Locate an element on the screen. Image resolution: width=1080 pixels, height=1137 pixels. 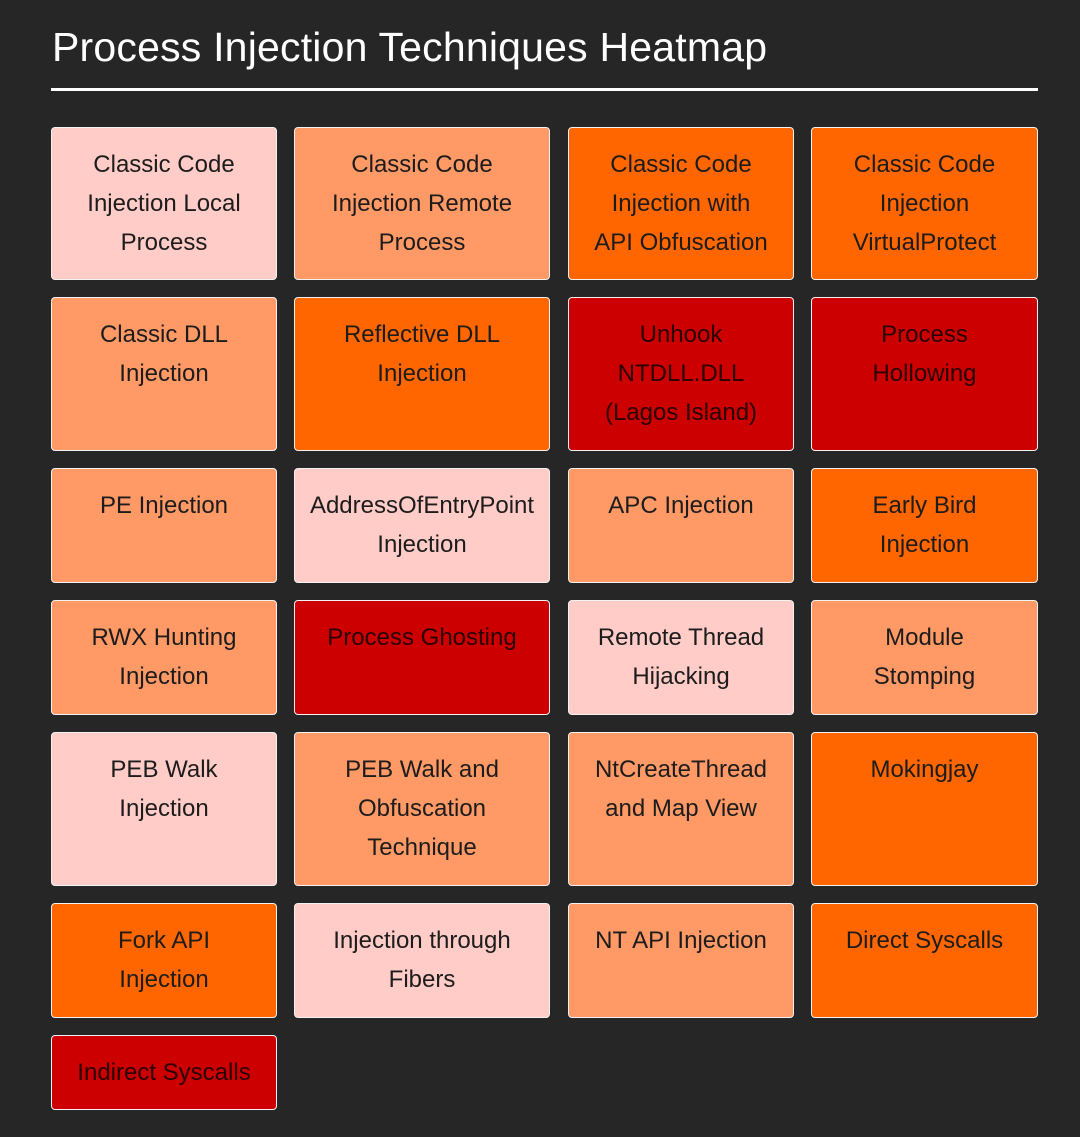
technique-label: Classic Code Injection Local Process is located at coordinates (164, 203).